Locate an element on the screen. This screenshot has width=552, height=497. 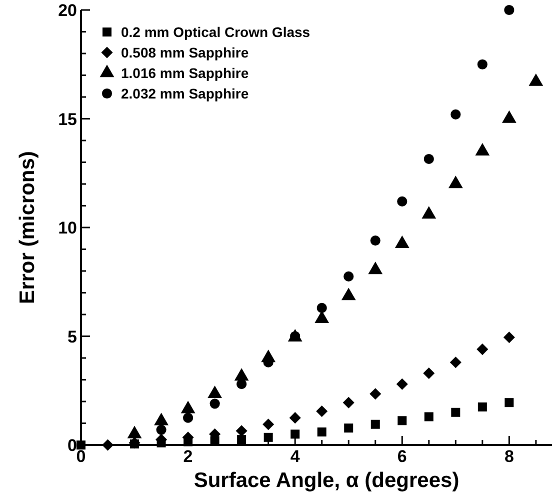
x-tick-label: 8 is located at coordinates (509, 456).